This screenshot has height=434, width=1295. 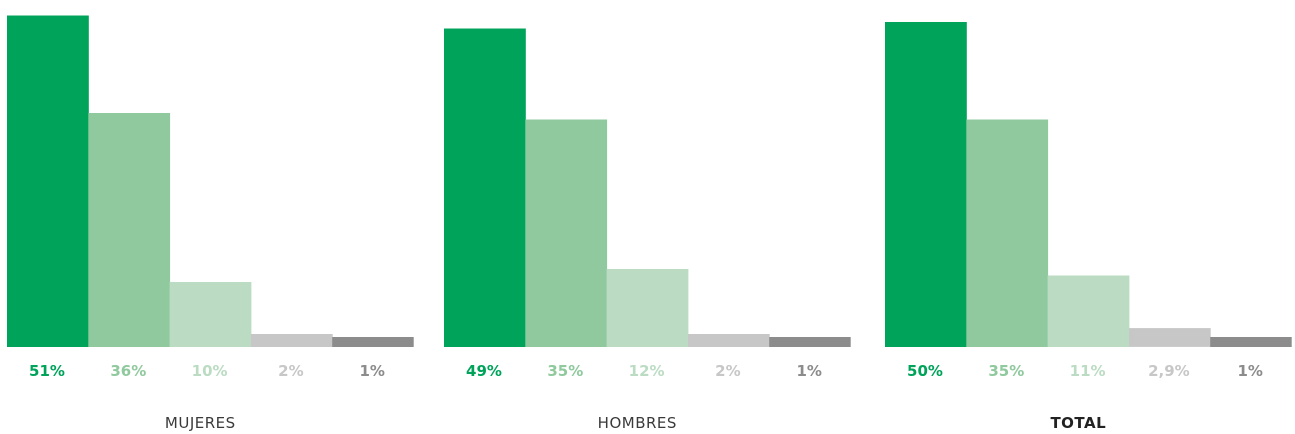 What do you see at coordinates (484, 371) in the screenshot?
I see `value-label-1-0: 49%` at bounding box center [484, 371].